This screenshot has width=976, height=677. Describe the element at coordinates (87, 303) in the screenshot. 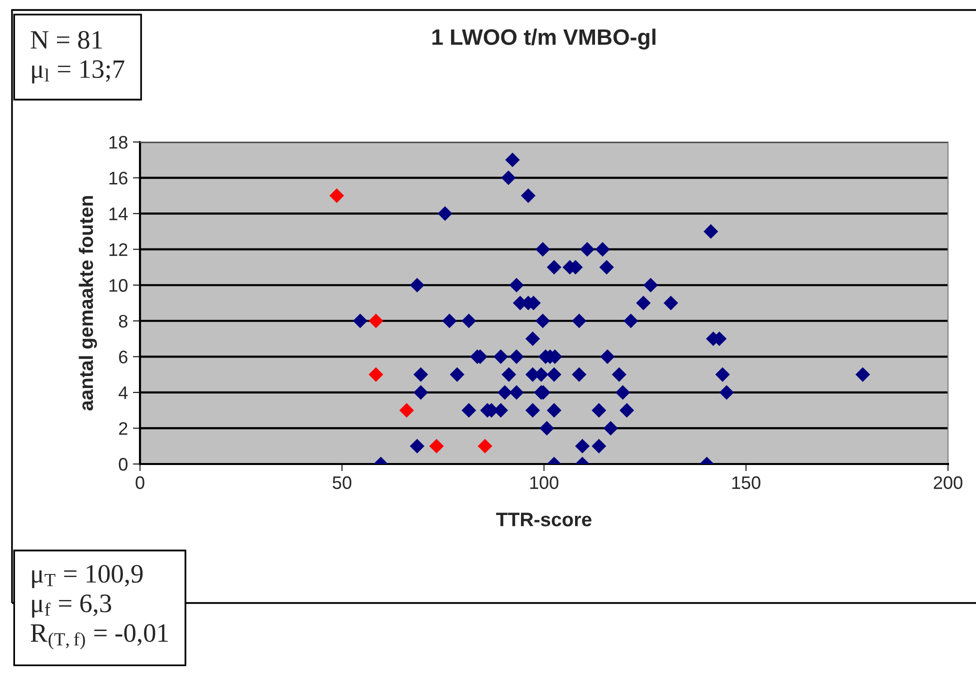

I see `y-axis-title: aantal gemaakte fouten` at that location.